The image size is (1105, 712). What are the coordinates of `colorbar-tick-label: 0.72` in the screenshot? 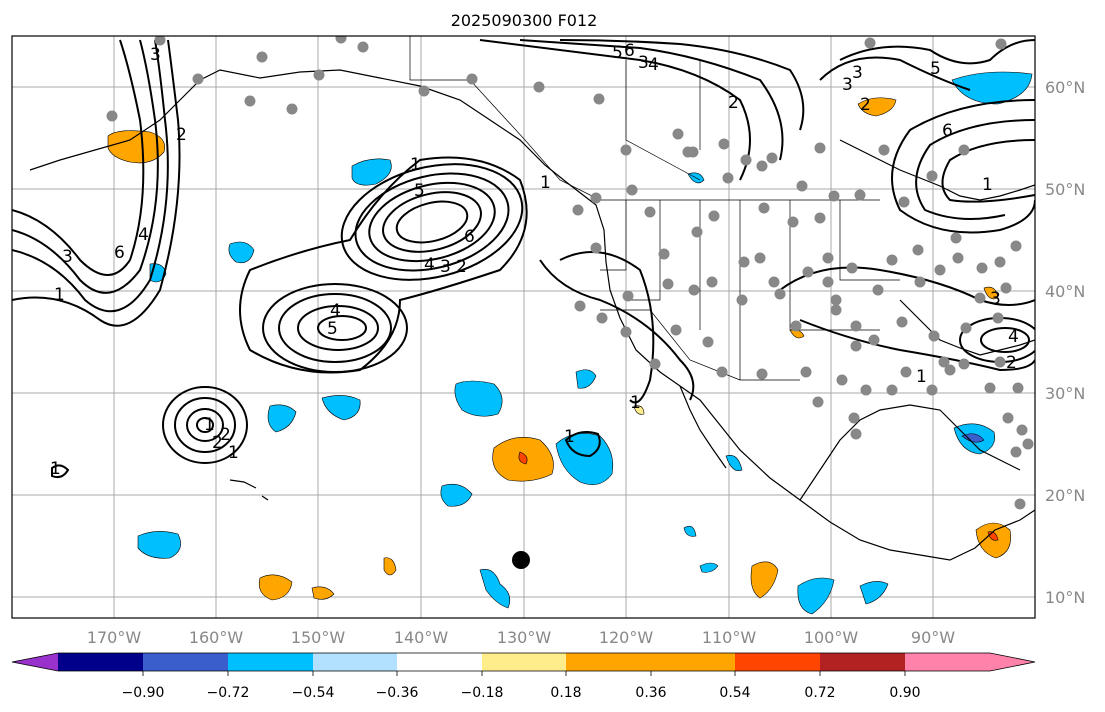 It's located at (819, 693).